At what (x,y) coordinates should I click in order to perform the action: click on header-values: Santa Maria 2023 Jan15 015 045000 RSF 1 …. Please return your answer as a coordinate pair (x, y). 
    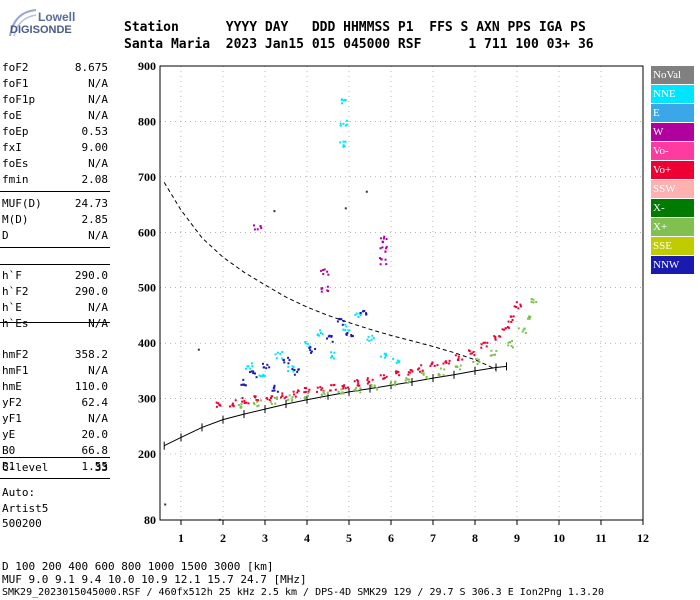
    Looking at the image, I should click on (359, 44).